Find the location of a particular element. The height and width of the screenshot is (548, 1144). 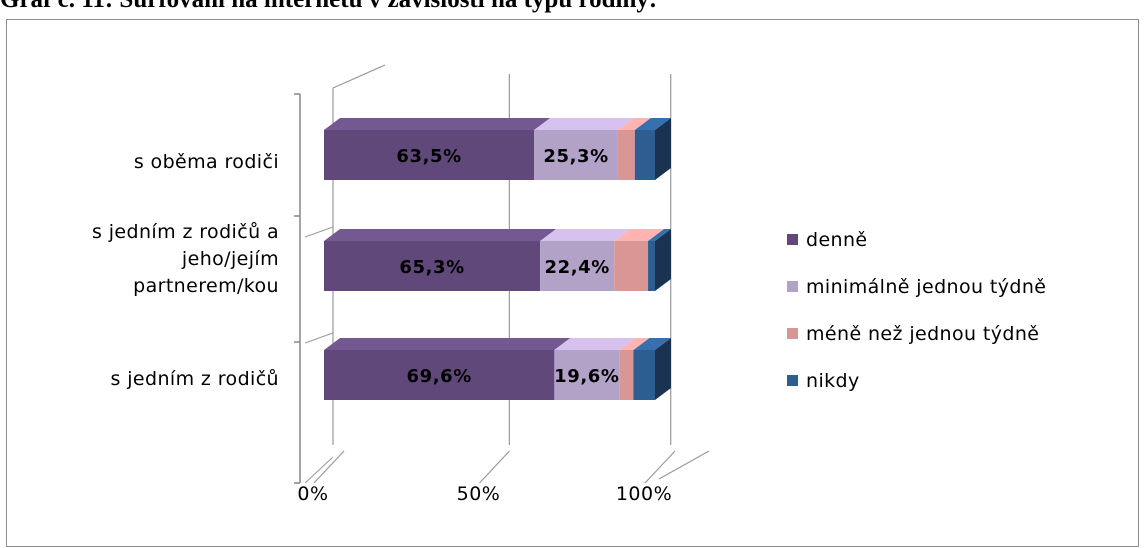

data-label: 19,6% is located at coordinates (586, 376).